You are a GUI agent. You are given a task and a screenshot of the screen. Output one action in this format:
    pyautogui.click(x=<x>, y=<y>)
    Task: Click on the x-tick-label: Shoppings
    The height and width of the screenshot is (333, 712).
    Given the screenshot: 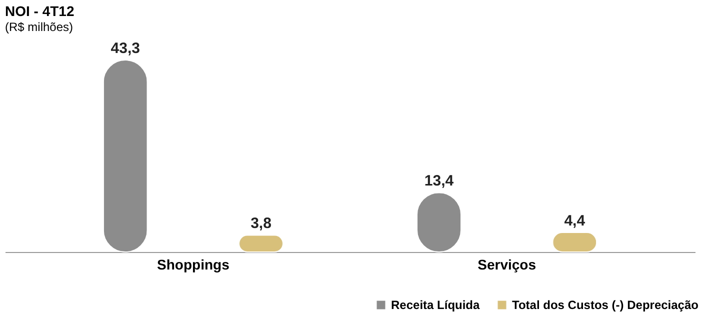 What is the action you would take?
    pyautogui.click(x=193, y=264)
    